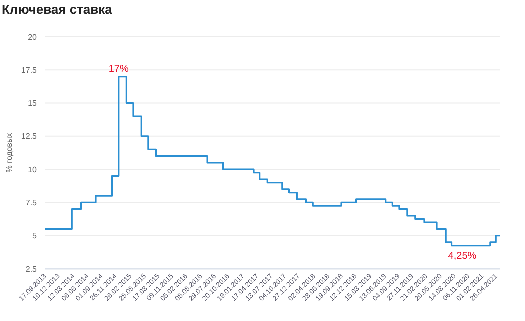  I want to click on annotation: 17%, so click(118, 69).